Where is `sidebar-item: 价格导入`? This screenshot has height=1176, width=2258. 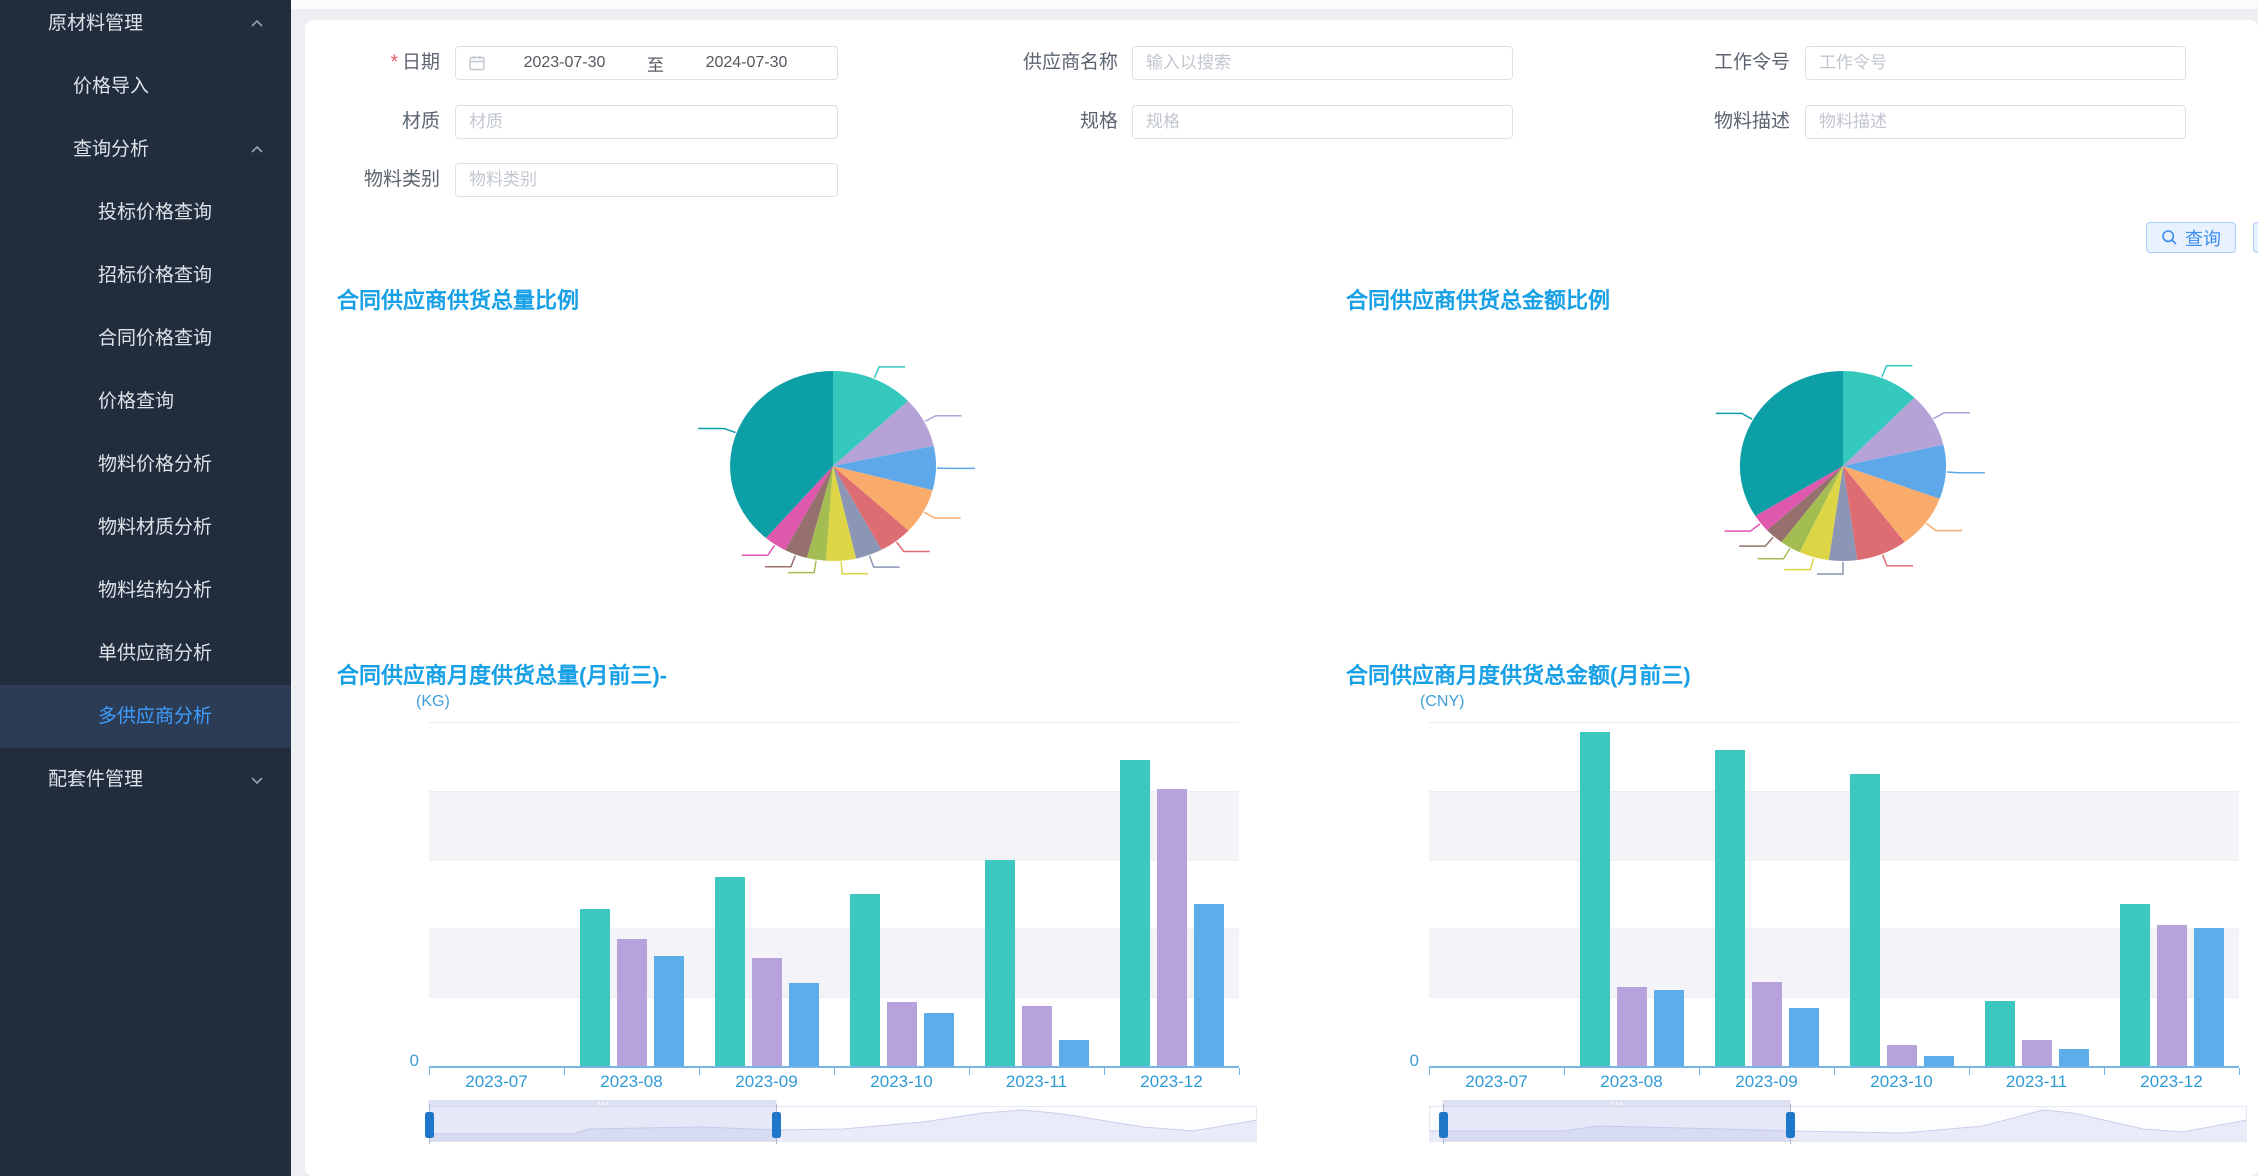 sidebar-item: 价格导入 is located at coordinates (145, 86).